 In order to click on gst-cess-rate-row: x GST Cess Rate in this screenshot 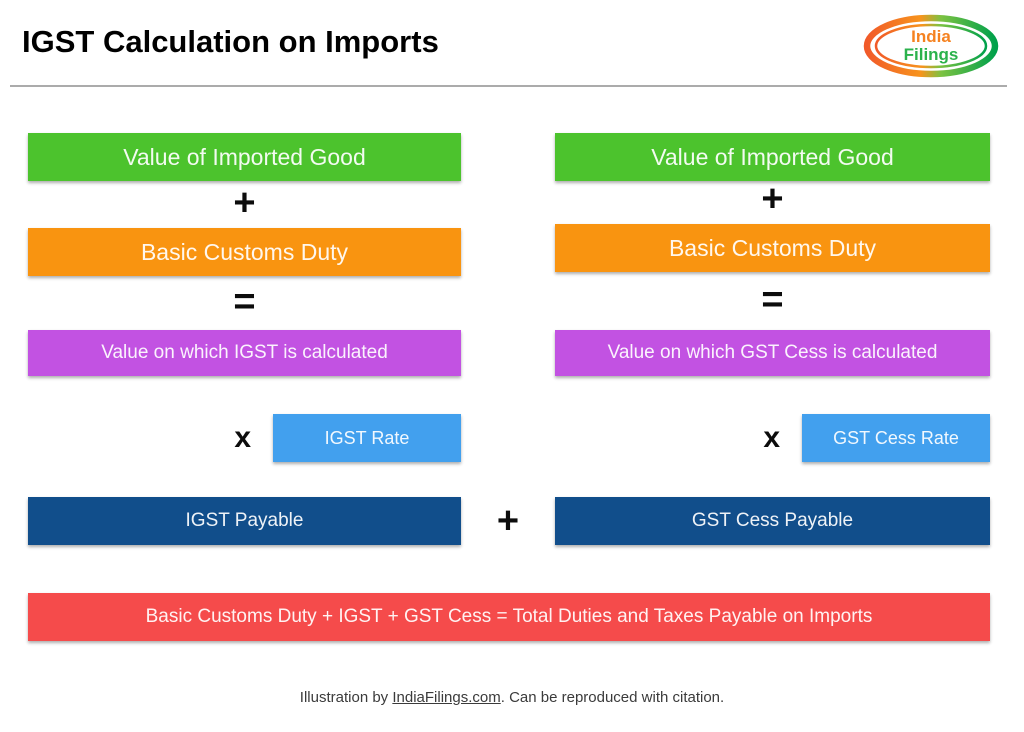, I will do `click(772, 438)`.